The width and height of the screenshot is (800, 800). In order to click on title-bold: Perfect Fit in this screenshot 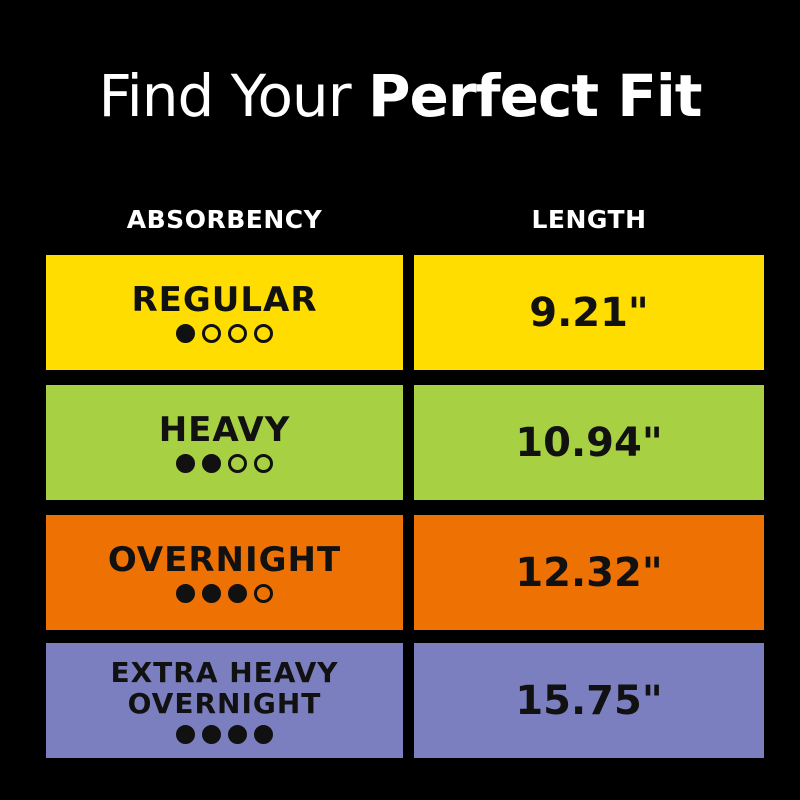, I will do `click(535, 96)`.